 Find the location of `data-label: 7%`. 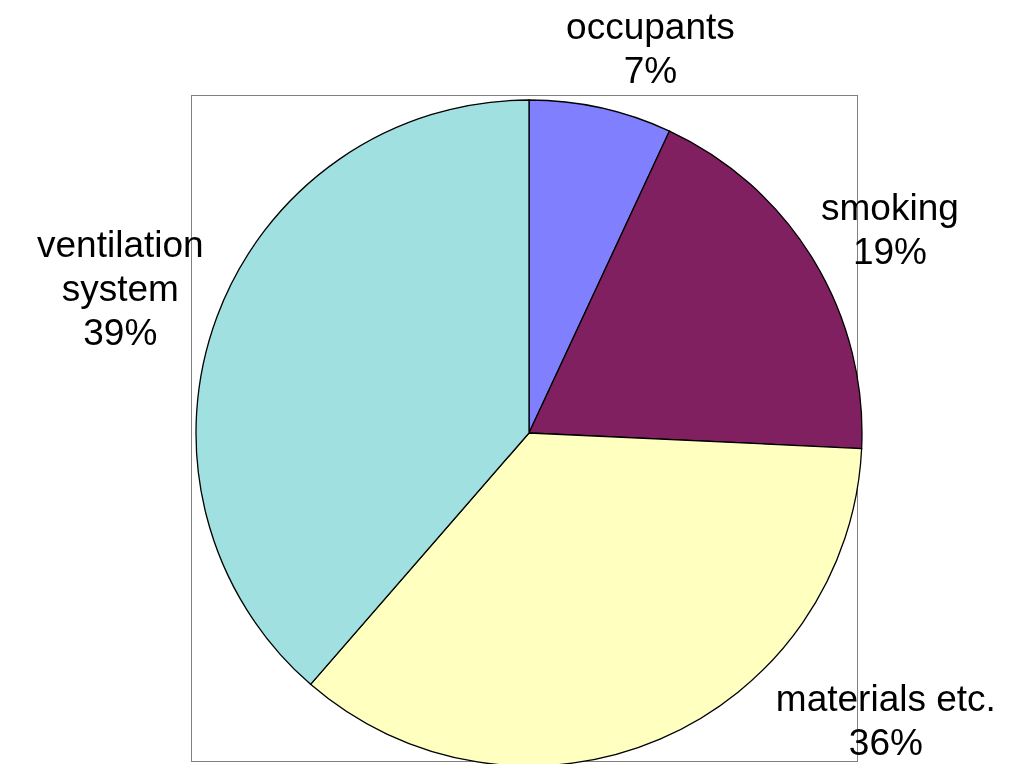

data-label: 7% is located at coordinates (650, 70).